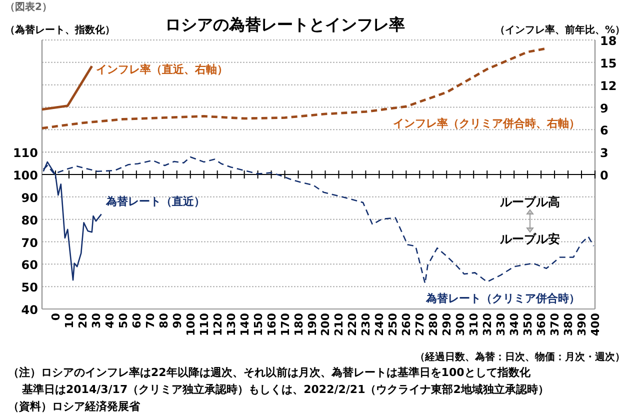  I want to click on x-tick-label: 300, so click(461, 324).